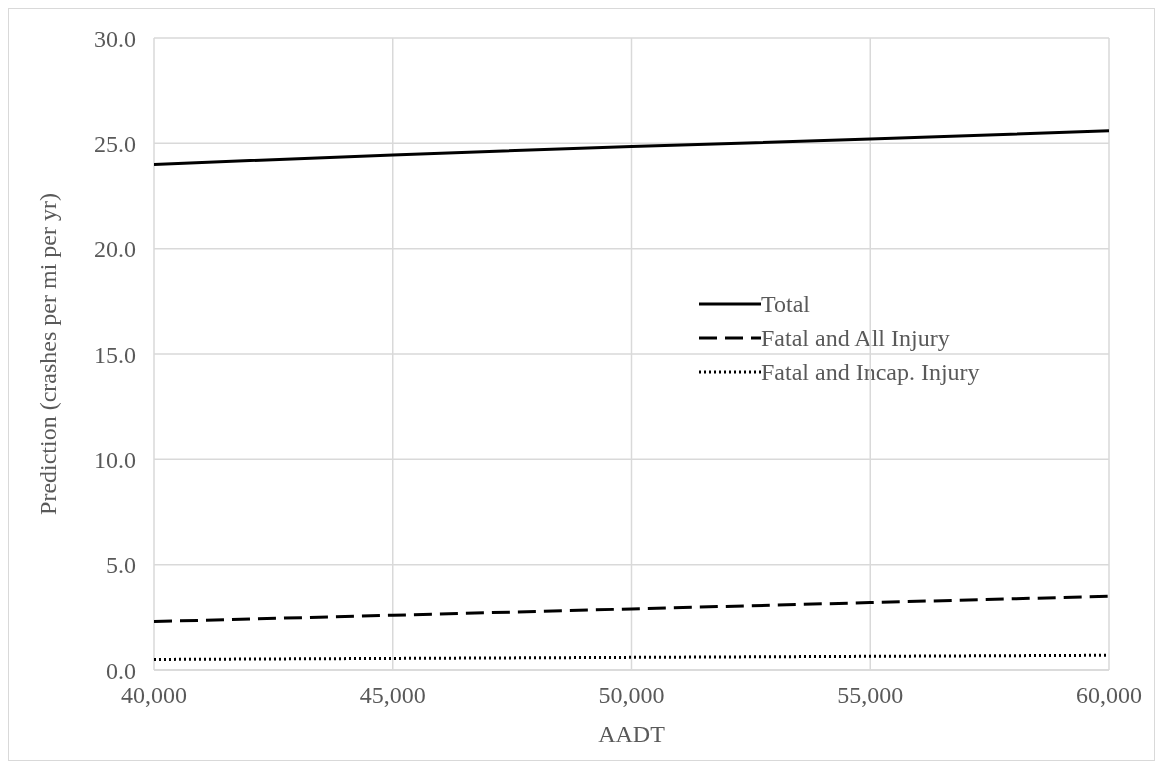 Image resolution: width=1163 pixels, height=769 pixels. What do you see at coordinates (115, 354) in the screenshot?
I see `y-tick-label: 15.0` at bounding box center [115, 354].